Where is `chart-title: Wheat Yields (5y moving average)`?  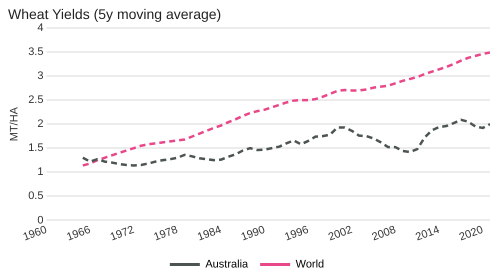
chart-title: Wheat Yields (5y moving average) is located at coordinates (115, 14).